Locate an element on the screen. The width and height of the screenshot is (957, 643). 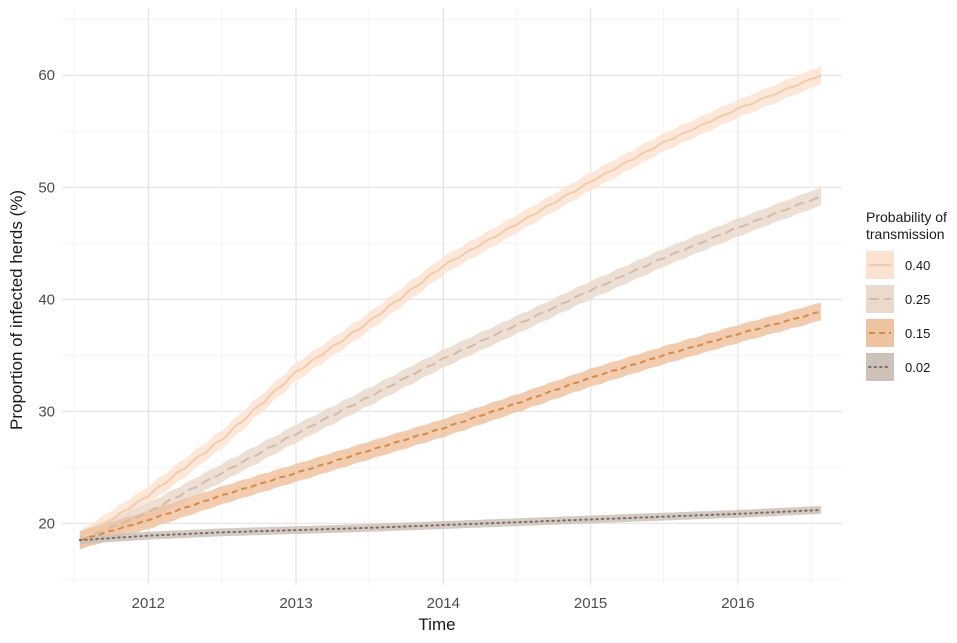
series-line-0.02 is located at coordinates (450, 525).